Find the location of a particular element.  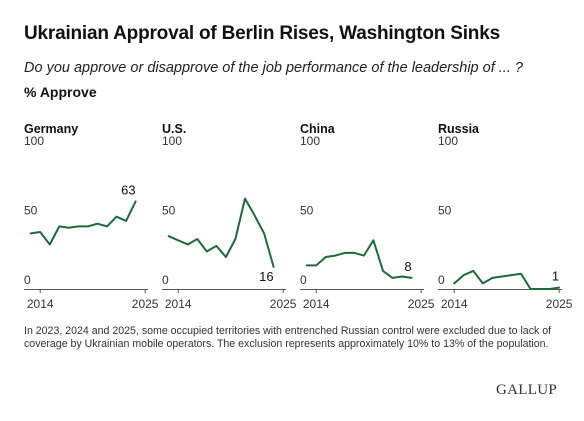

gallup-logo: GALLUP is located at coordinates (526, 390).